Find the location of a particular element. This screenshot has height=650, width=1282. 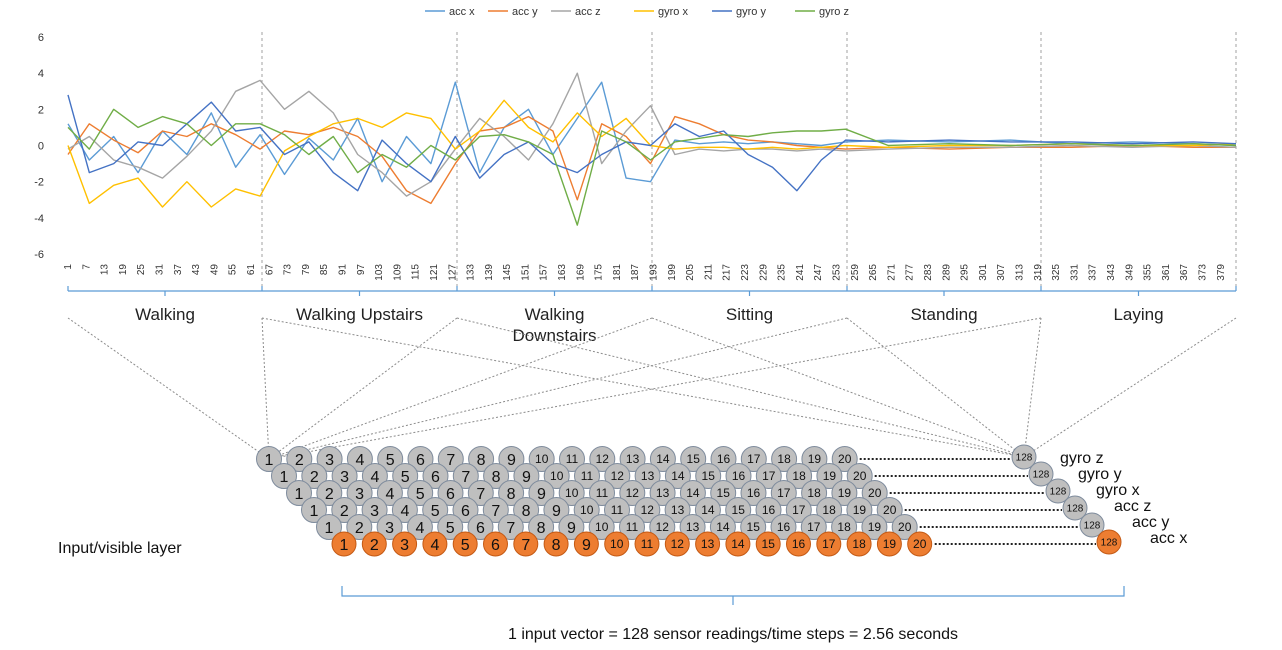

x-tick-label: 277 is located at coordinates (910, 272).